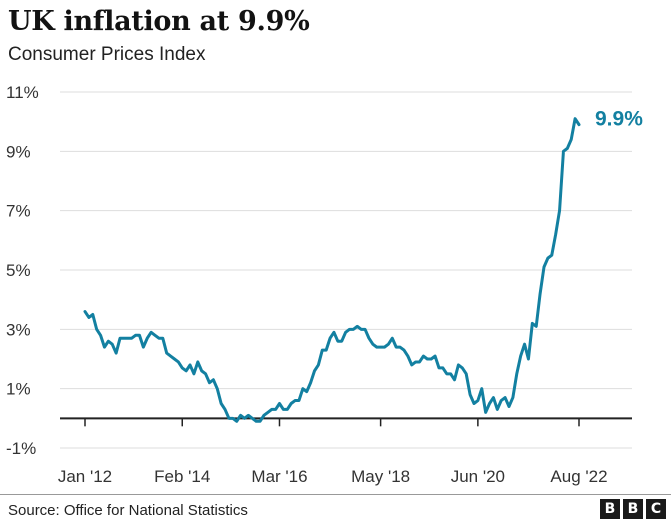  What do you see at coordinates (578, 476) in the screenshot?
I see `x-tick-label: Aug '22` at bounding box center [578, 476].